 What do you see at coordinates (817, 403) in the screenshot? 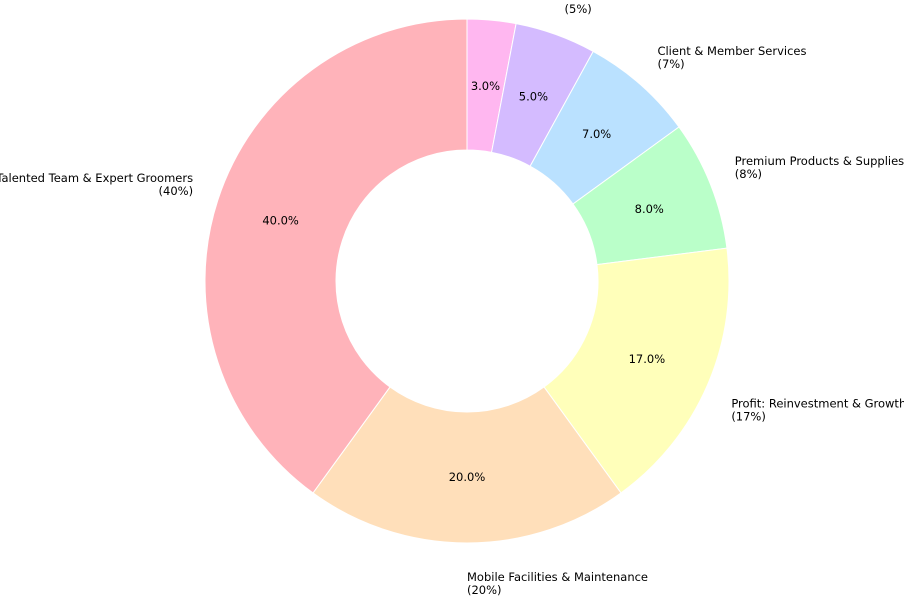
I see `category-name: Profit: Reinvestment & Growth` at bounding box center [817, 403].